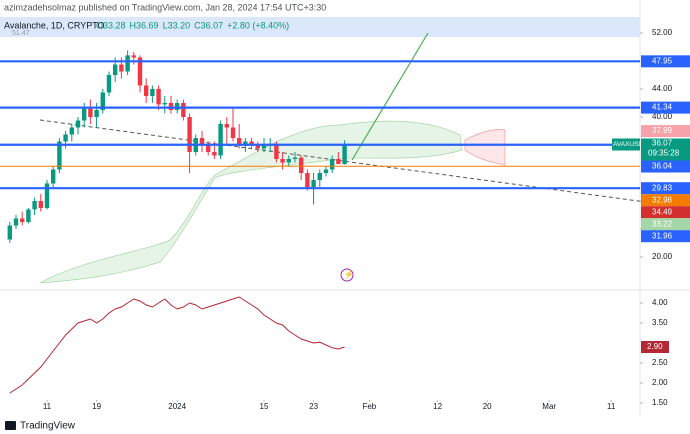 This screenshot has height=434, width=690. What do you see at coordinates (662, 256) in the screenshot?
I see `y-tick-label: 20.00` at bounding box center [662, 256].